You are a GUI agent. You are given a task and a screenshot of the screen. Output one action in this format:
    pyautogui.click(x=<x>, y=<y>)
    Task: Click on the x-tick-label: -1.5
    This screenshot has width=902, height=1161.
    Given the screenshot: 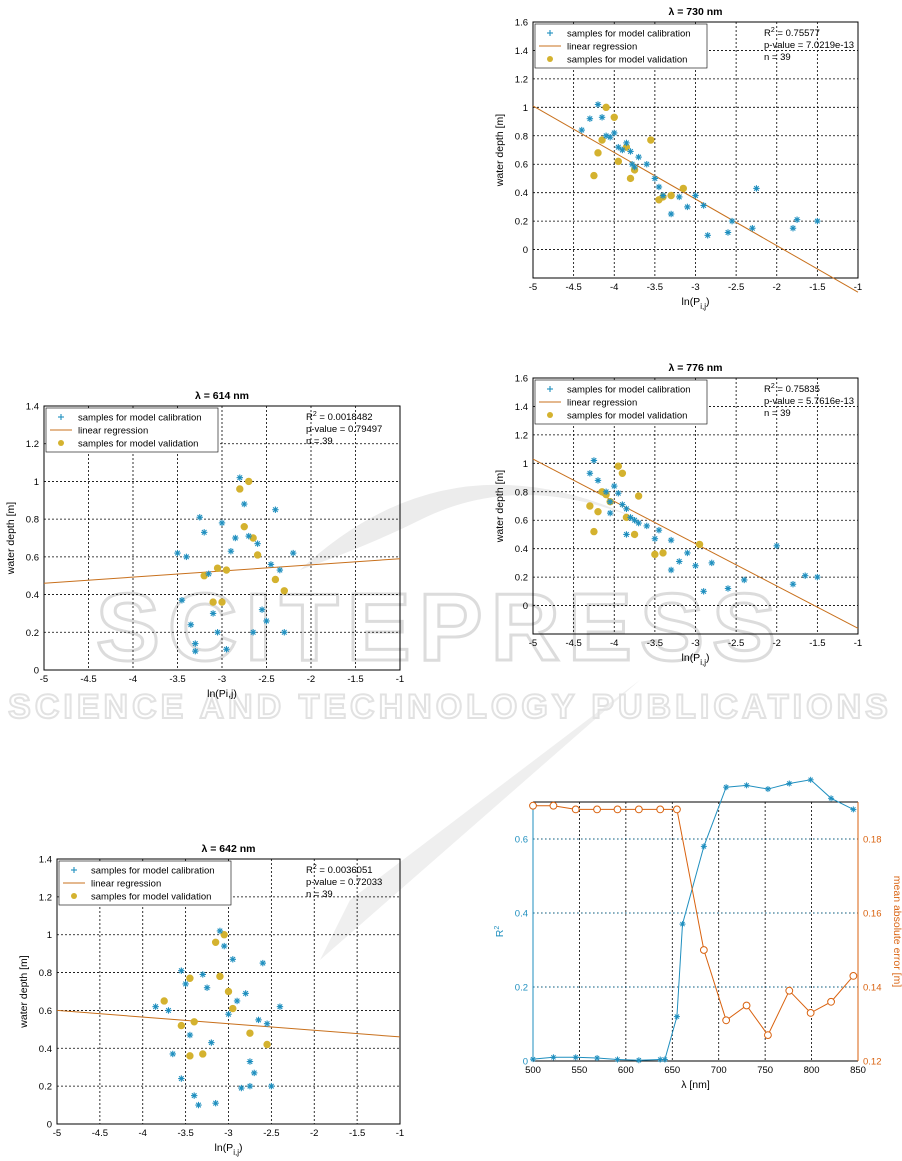 What is the action you would take?
    pyautogui.click(x=817, y=643)
    